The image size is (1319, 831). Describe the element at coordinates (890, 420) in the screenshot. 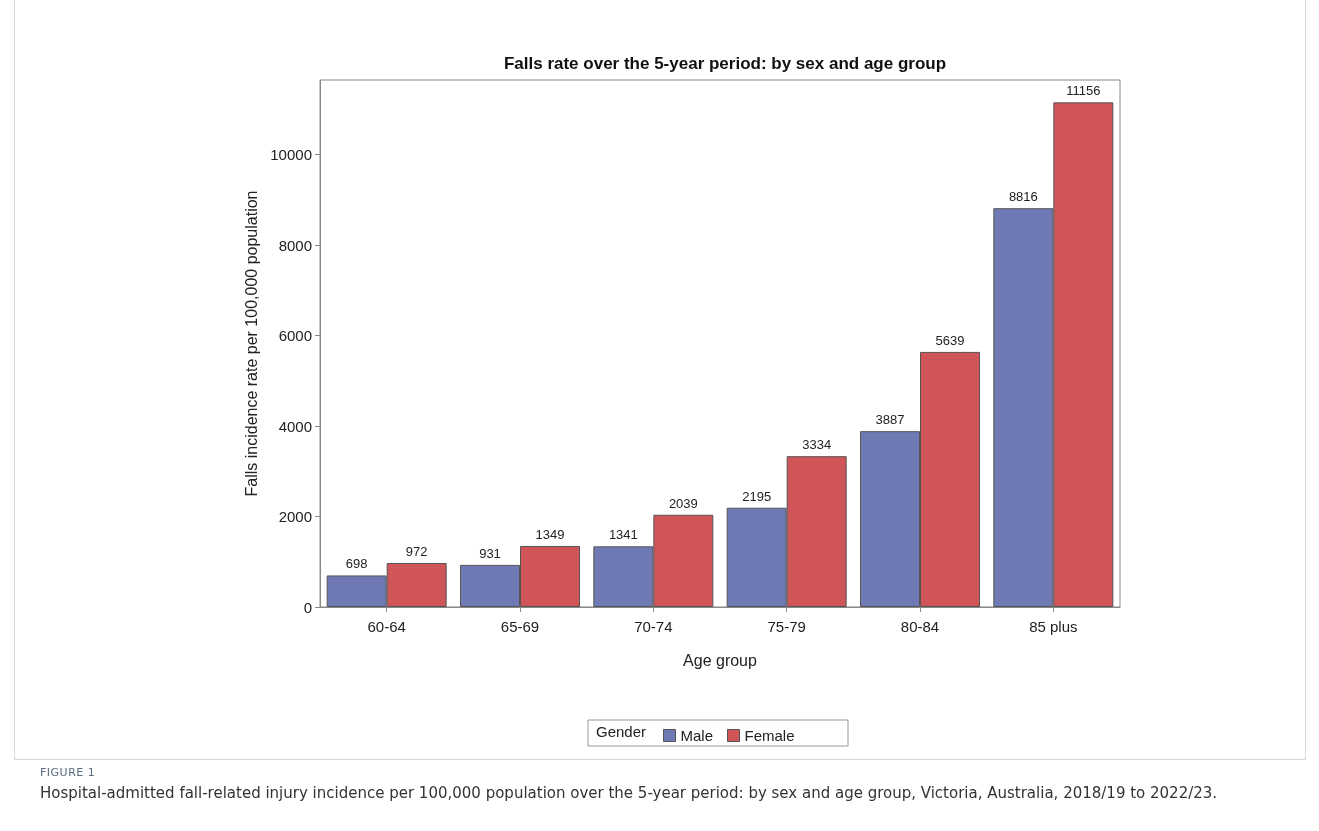

I see `data-label: 3887` at that location.